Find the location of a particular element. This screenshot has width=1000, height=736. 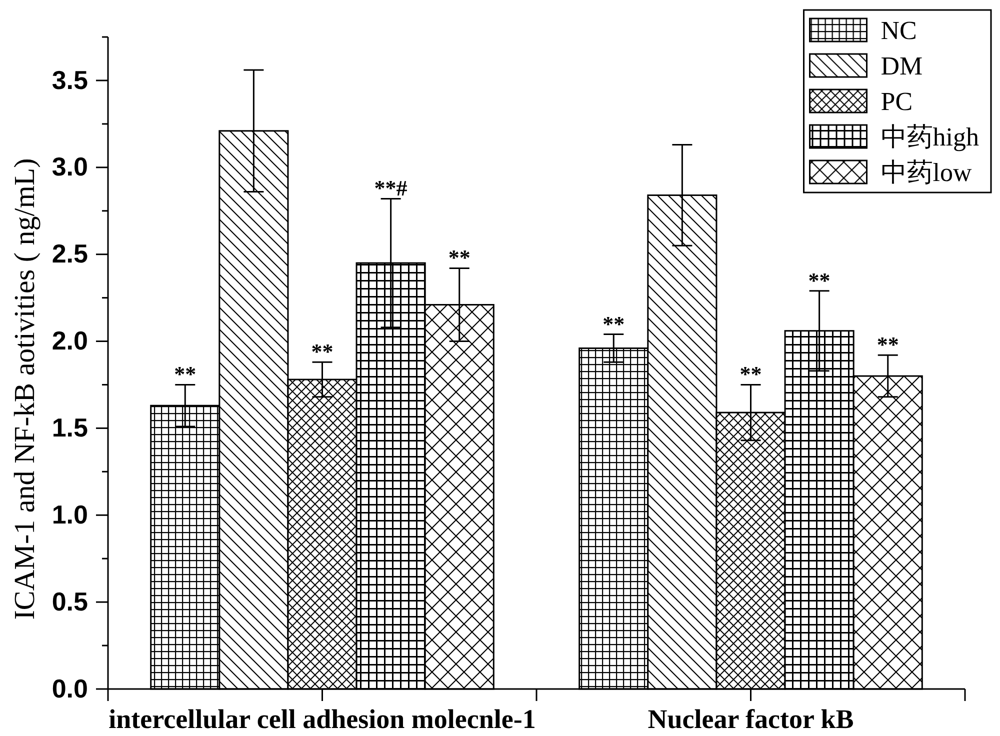

legend-label: DM is located at coordinates (901, 66).